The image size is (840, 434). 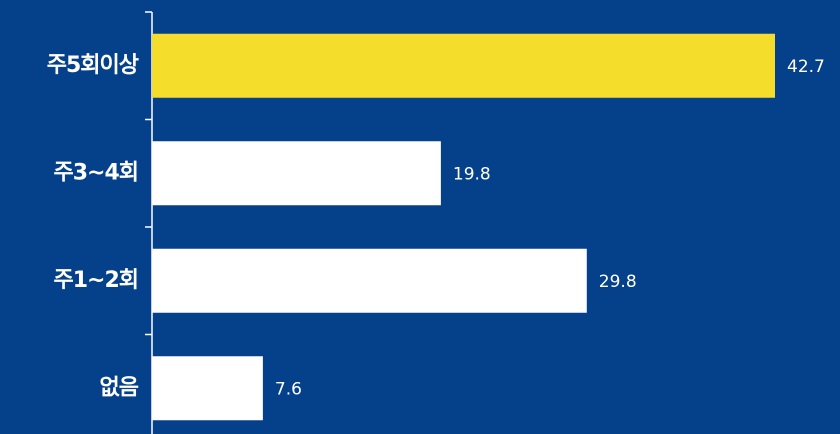 What do you see at coordinates (288, 389) in the screenshot?
I see `value-label: 7.6` at bounding box center [288, 389].